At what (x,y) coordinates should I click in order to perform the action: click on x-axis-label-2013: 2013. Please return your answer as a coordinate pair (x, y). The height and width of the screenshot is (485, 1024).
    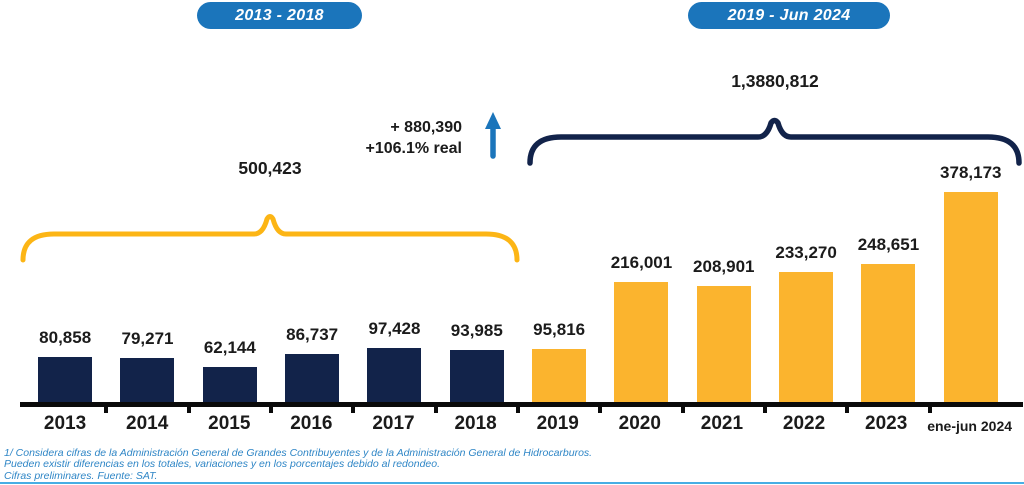
    Looking at the image, I should click on (65, 423).